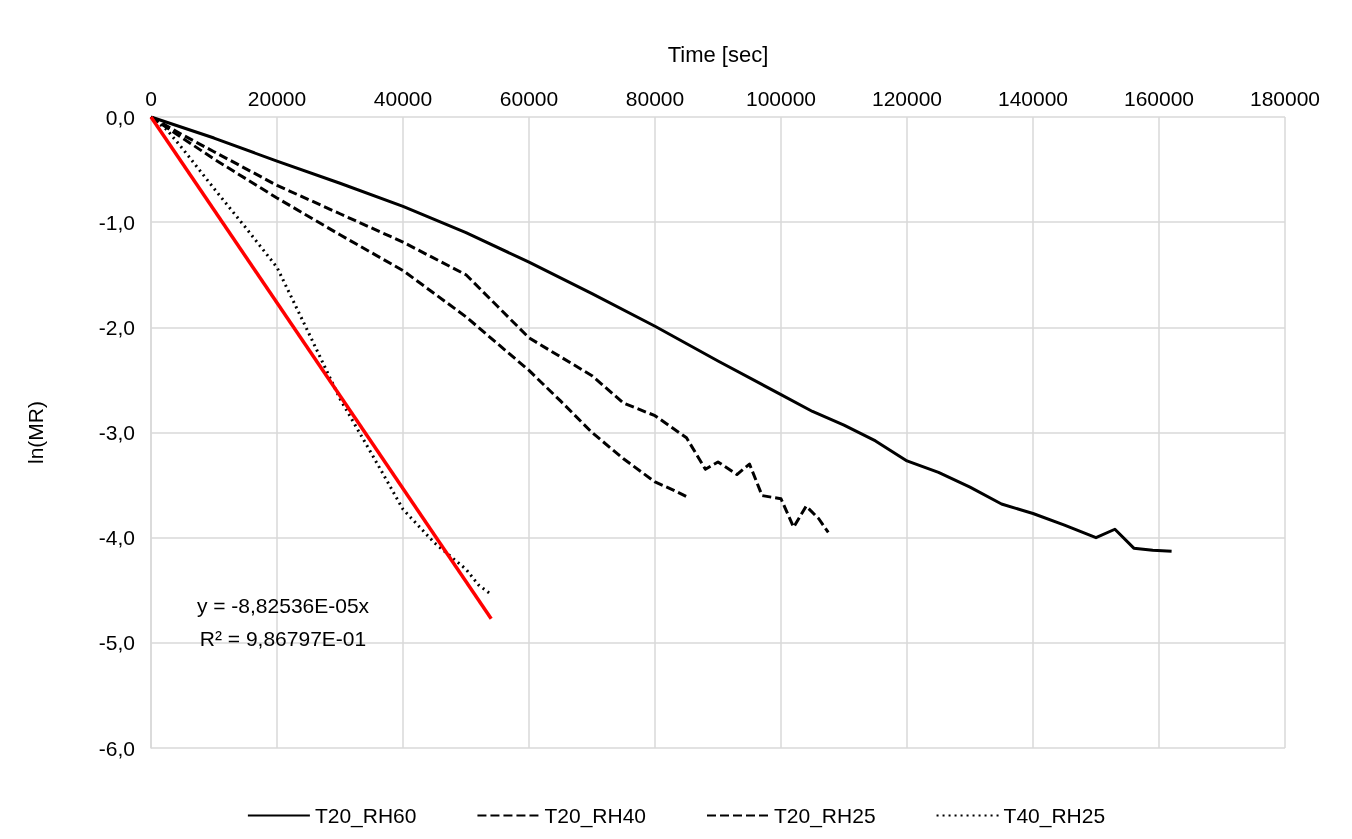 The height and width of the screenshot is (839, 1352). I want to click on x-tick-label: 160000, so click(1159, 98).